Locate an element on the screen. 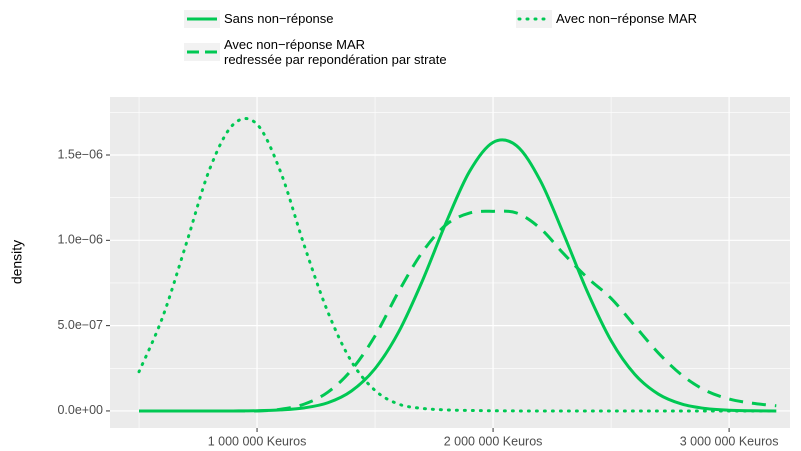 Image resolution: width=801 pixels, height=451 pixels. y-tick-label: 1.0e−06 is located at coordinates (80, 240).